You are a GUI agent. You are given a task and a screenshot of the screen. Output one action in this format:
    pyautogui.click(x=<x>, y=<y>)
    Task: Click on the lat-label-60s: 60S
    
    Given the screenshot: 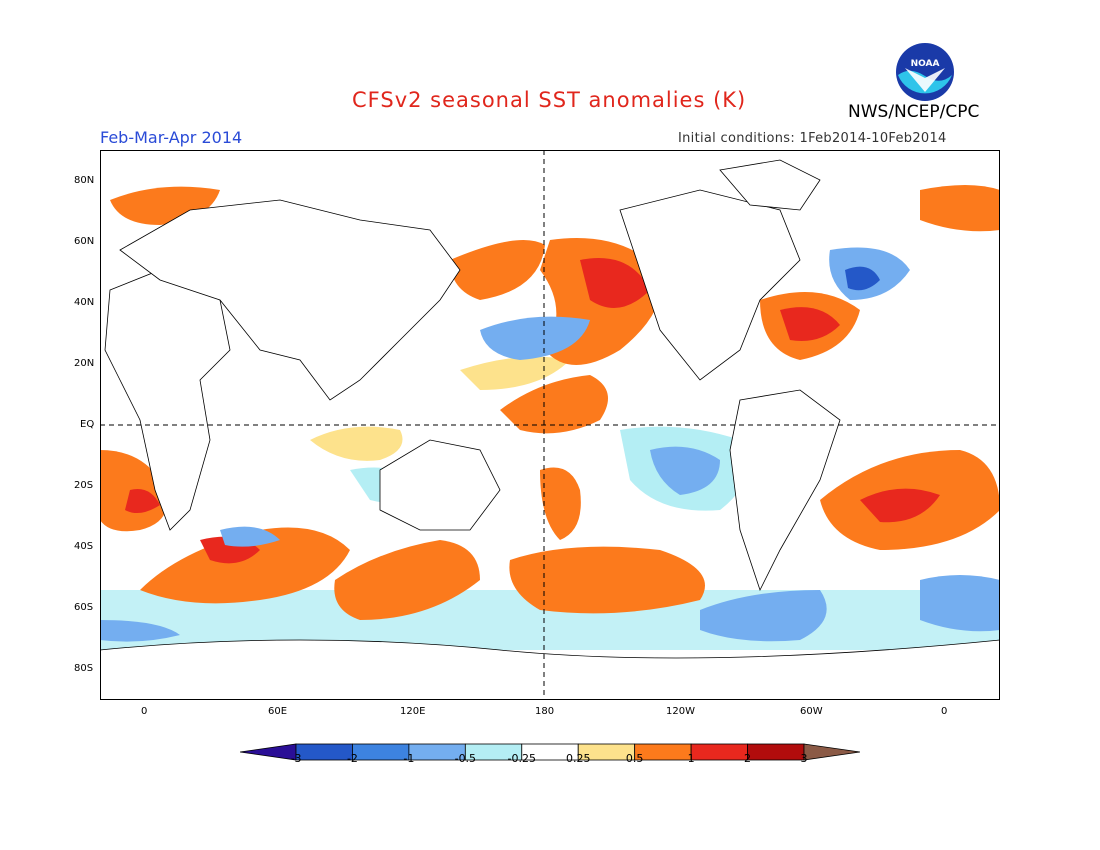 What is the action you would take?
    pyautogui.click(x=84, y=607)
    